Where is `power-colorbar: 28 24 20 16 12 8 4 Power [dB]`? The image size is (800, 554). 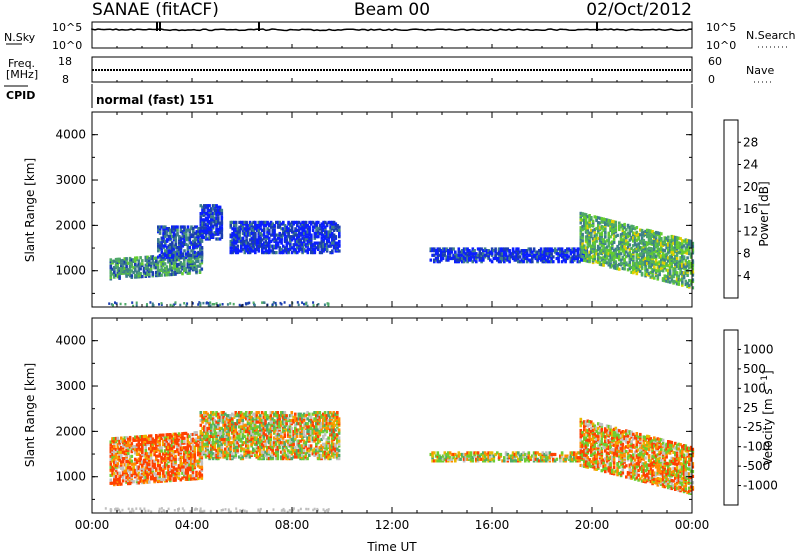
power-colorbar: 28 24 20 16 12 8 4 Power [dB] is located at coordinates (747, 209).